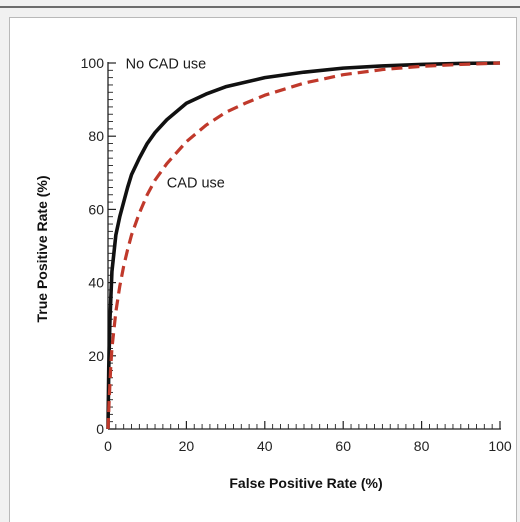 The width and height of the screenshot is (520, 522). I want to click on y-tick-label: 60, so click(96, 209).